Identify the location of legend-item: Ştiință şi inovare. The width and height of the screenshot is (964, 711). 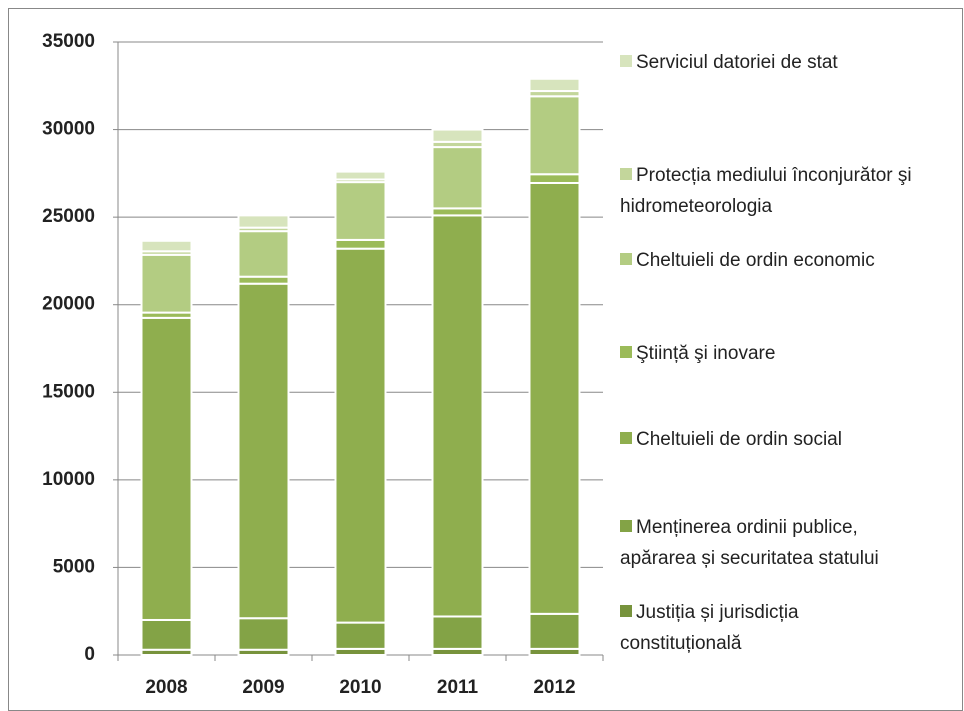
(770, 353).